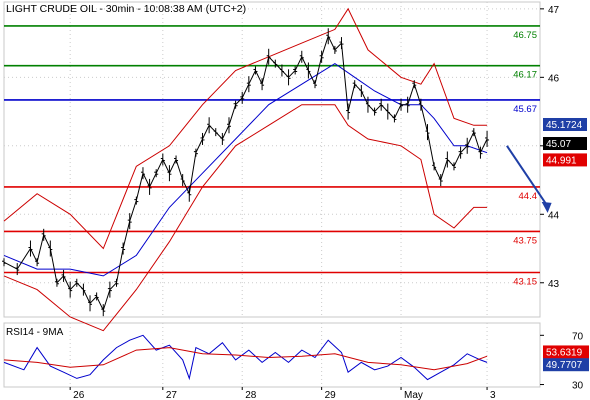  Describe the element at coordinates (554, 284) in the screenshot. I see `price-axis-label-0: 43` at that location.